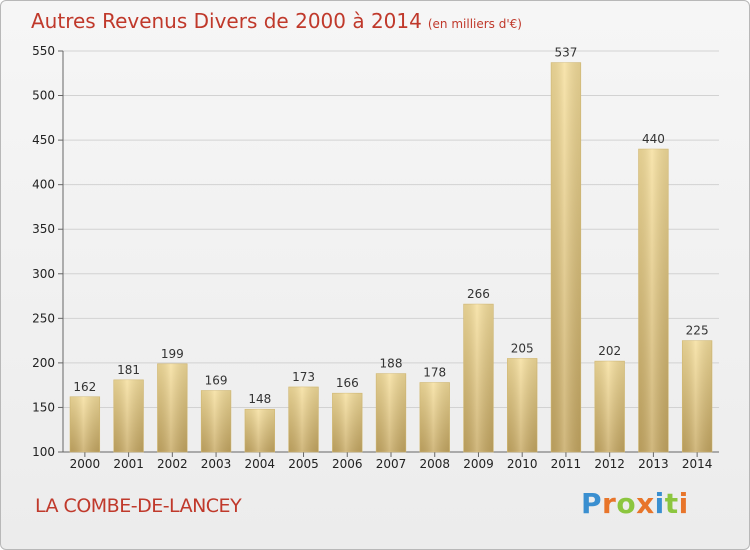 Image resolution: width=750 pixels, height=550 pixels. What do you see at coordinates (609, 503) in the screenshot?
I see `logo-letter: r` at bounding box center [609, 503].